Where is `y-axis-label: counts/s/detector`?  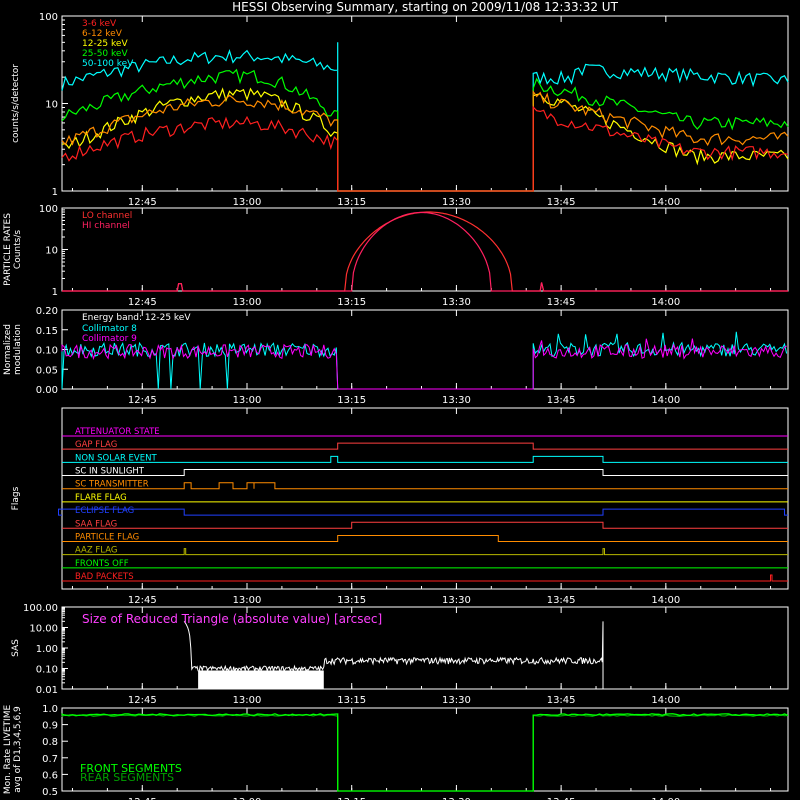
y-axis-label: counts/s/detector is located at coordinates (16, 103).